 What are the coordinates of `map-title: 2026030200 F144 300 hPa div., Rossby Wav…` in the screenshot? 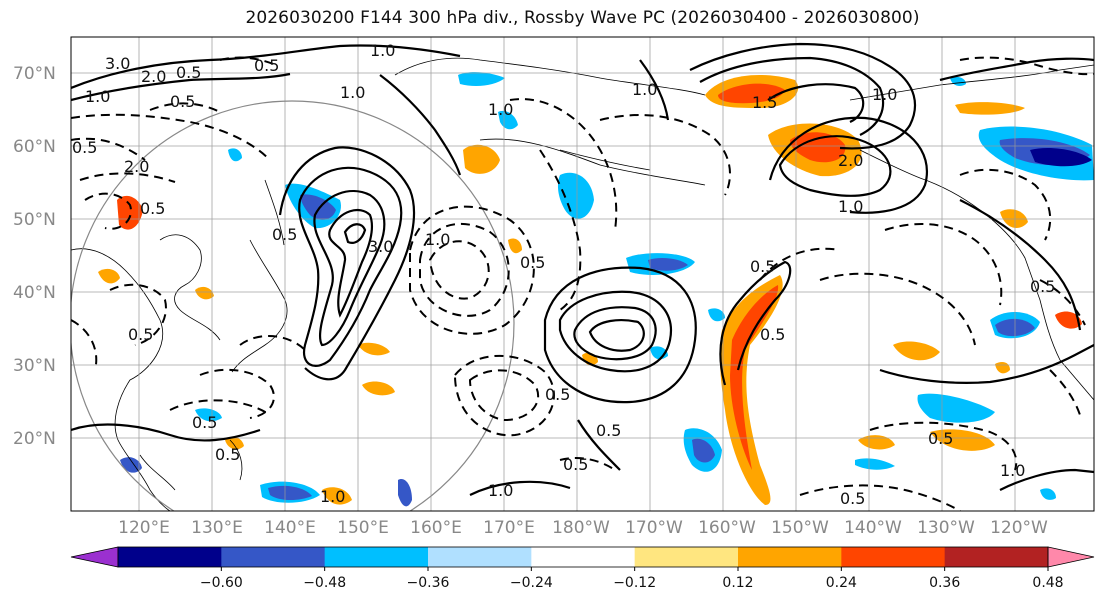 It's located at (582, 18).